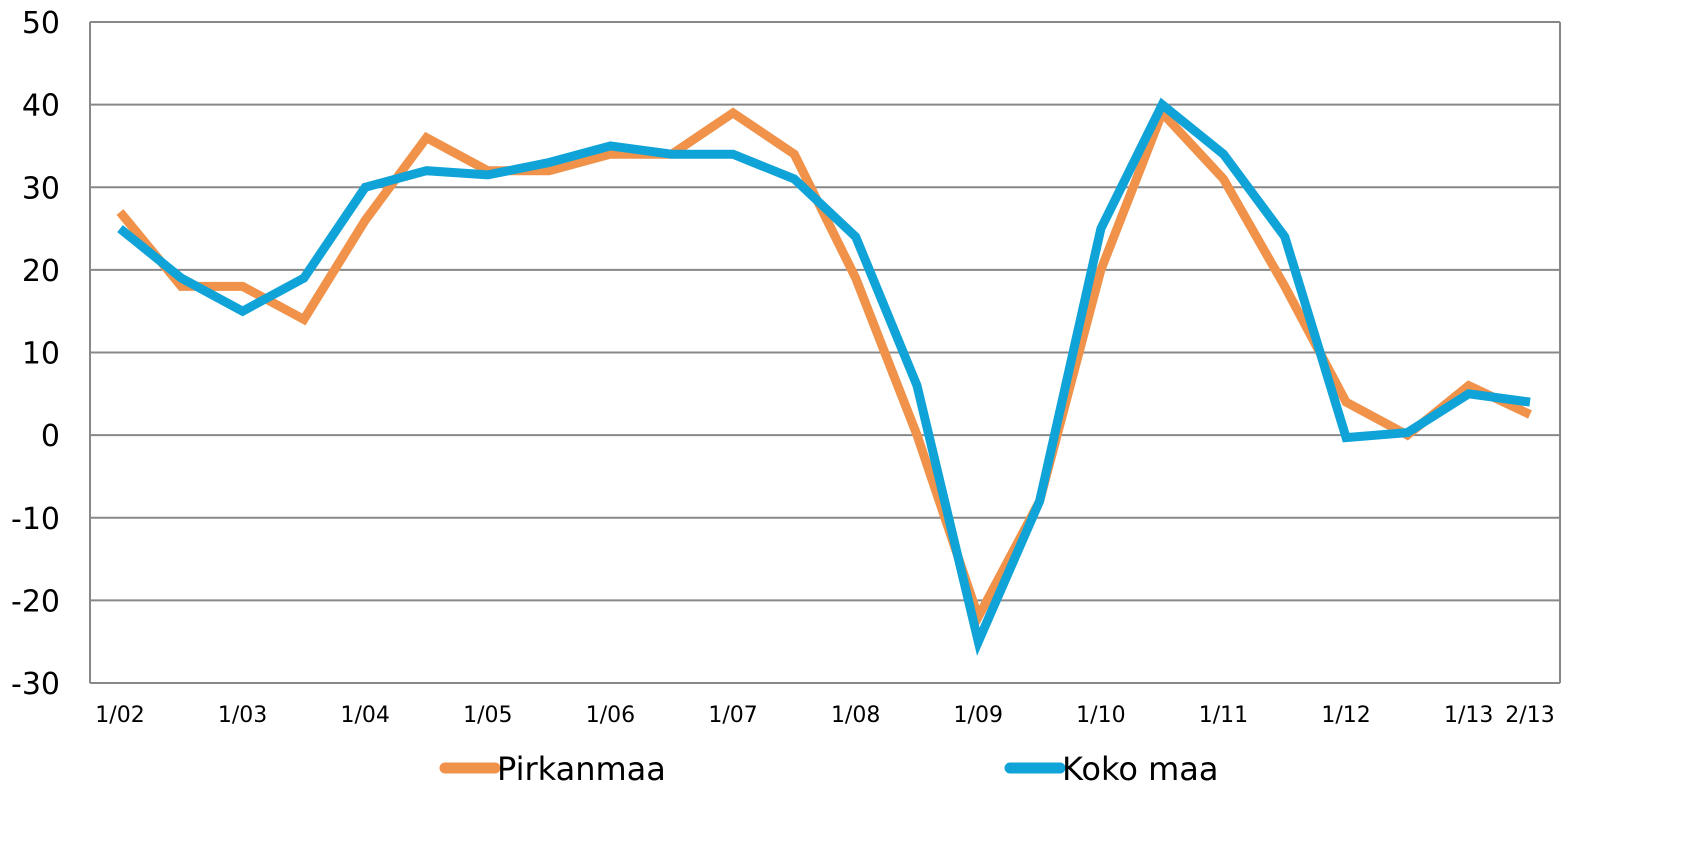 This screenshot has width=1708, height=852. What do you see at coordinates (41, 188) in the screenshot?
I see `y-tick-label: 30` at bounding box center [41, 188].